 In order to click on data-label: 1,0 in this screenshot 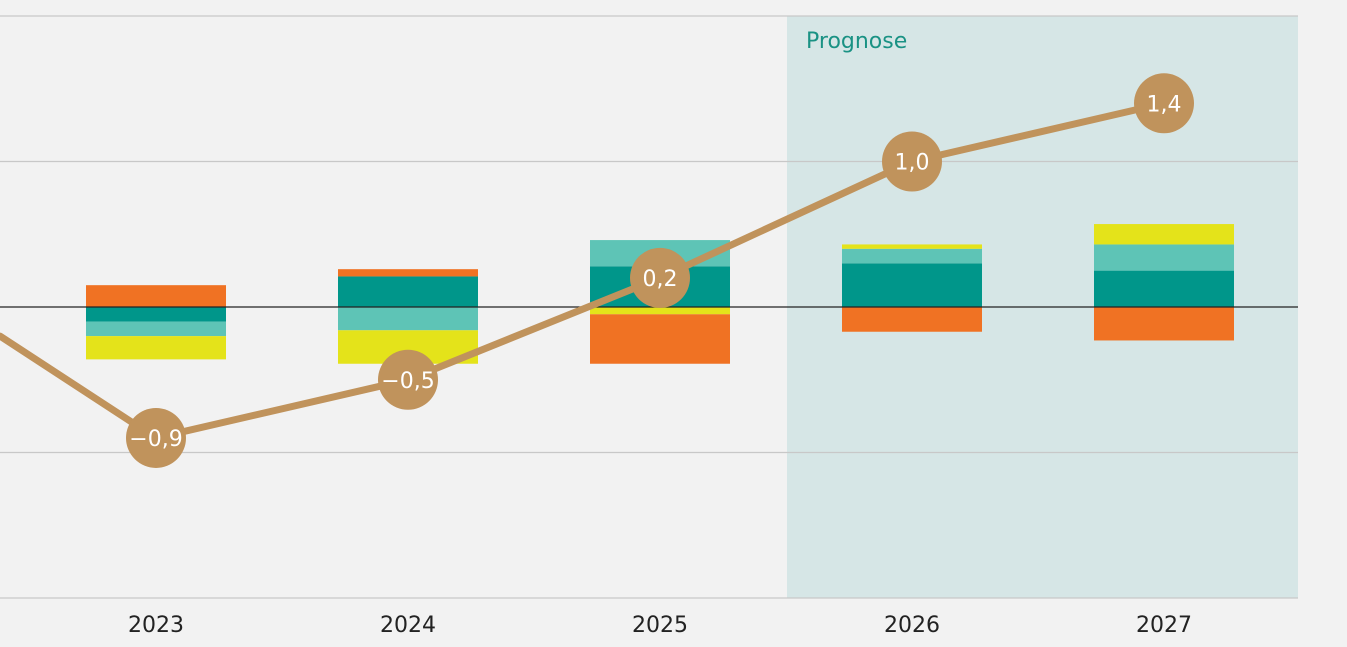, I will do `click(912, 163)`.